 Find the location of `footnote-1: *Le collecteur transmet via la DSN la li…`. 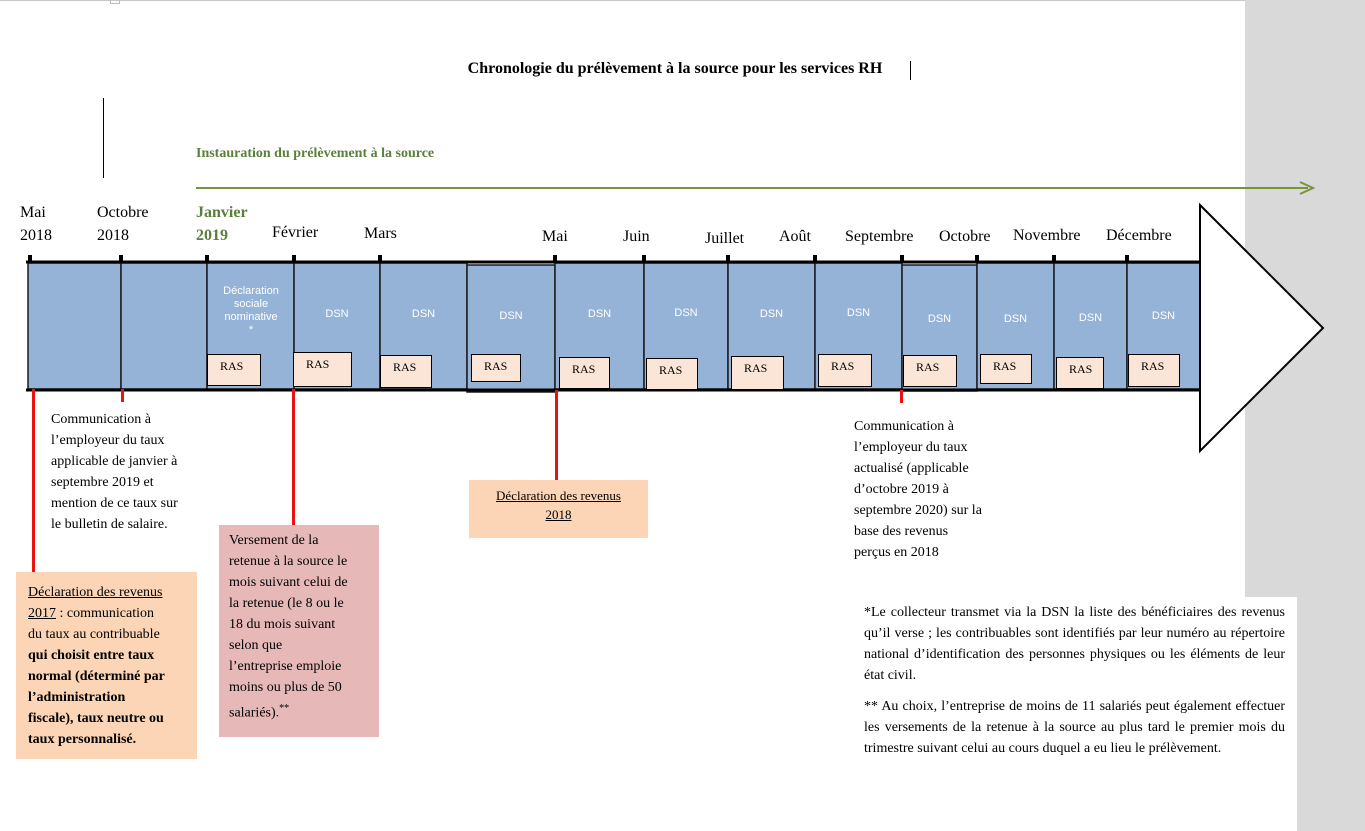

footnote-1: *Le collecteur transmet via la DSN la li… is located at coordinates (1074, 644).